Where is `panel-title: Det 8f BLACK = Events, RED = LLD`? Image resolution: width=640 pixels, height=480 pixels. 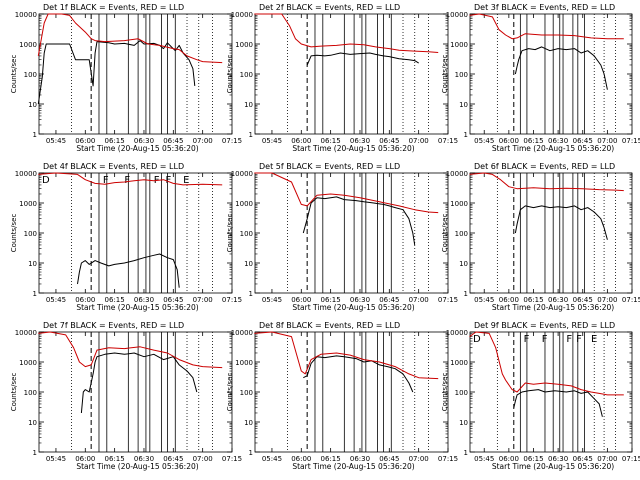
panel-title: Det 8f BLACK = Events, RED = LLD is located at coordinates (329, 325).